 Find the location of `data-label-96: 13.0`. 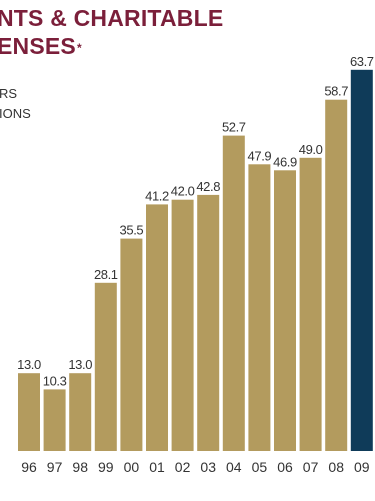

data-label-96: 13.0 is located at coordinates (29, 364).